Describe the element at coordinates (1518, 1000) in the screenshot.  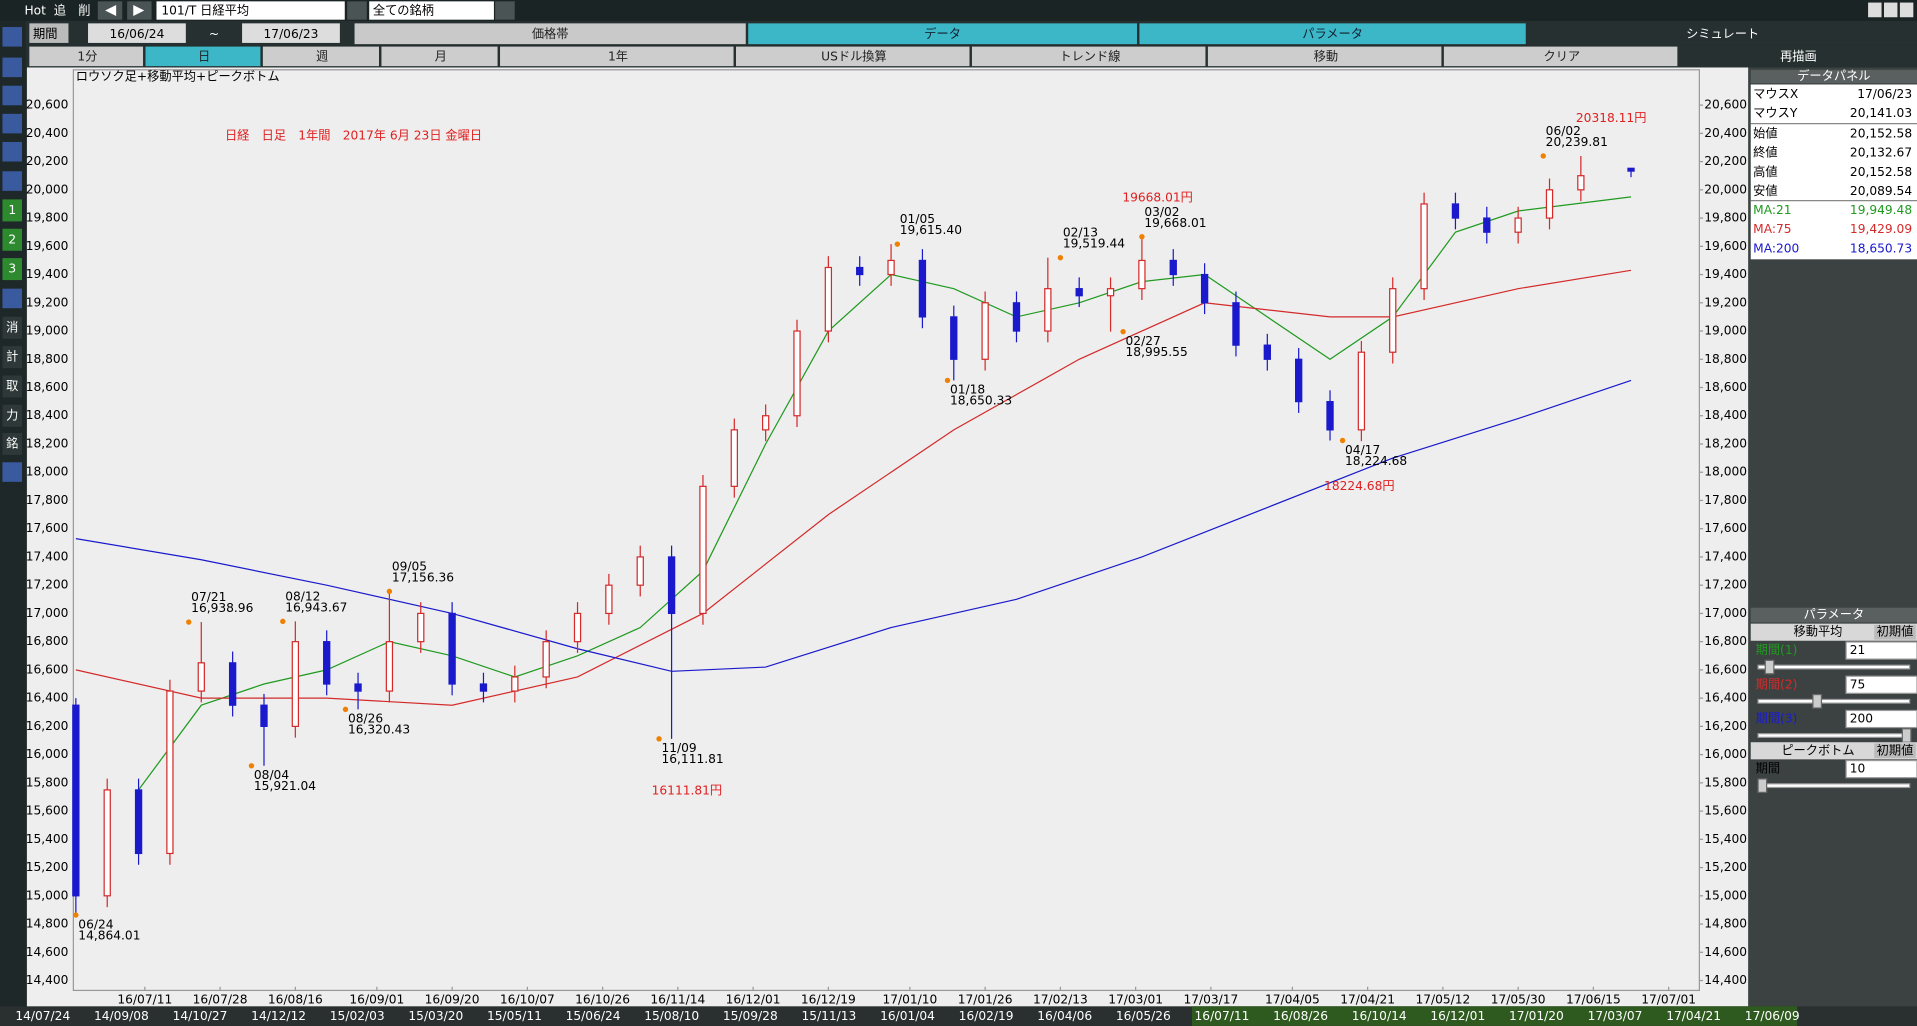
I see `x-tick-label: 17/05/30` at that location.